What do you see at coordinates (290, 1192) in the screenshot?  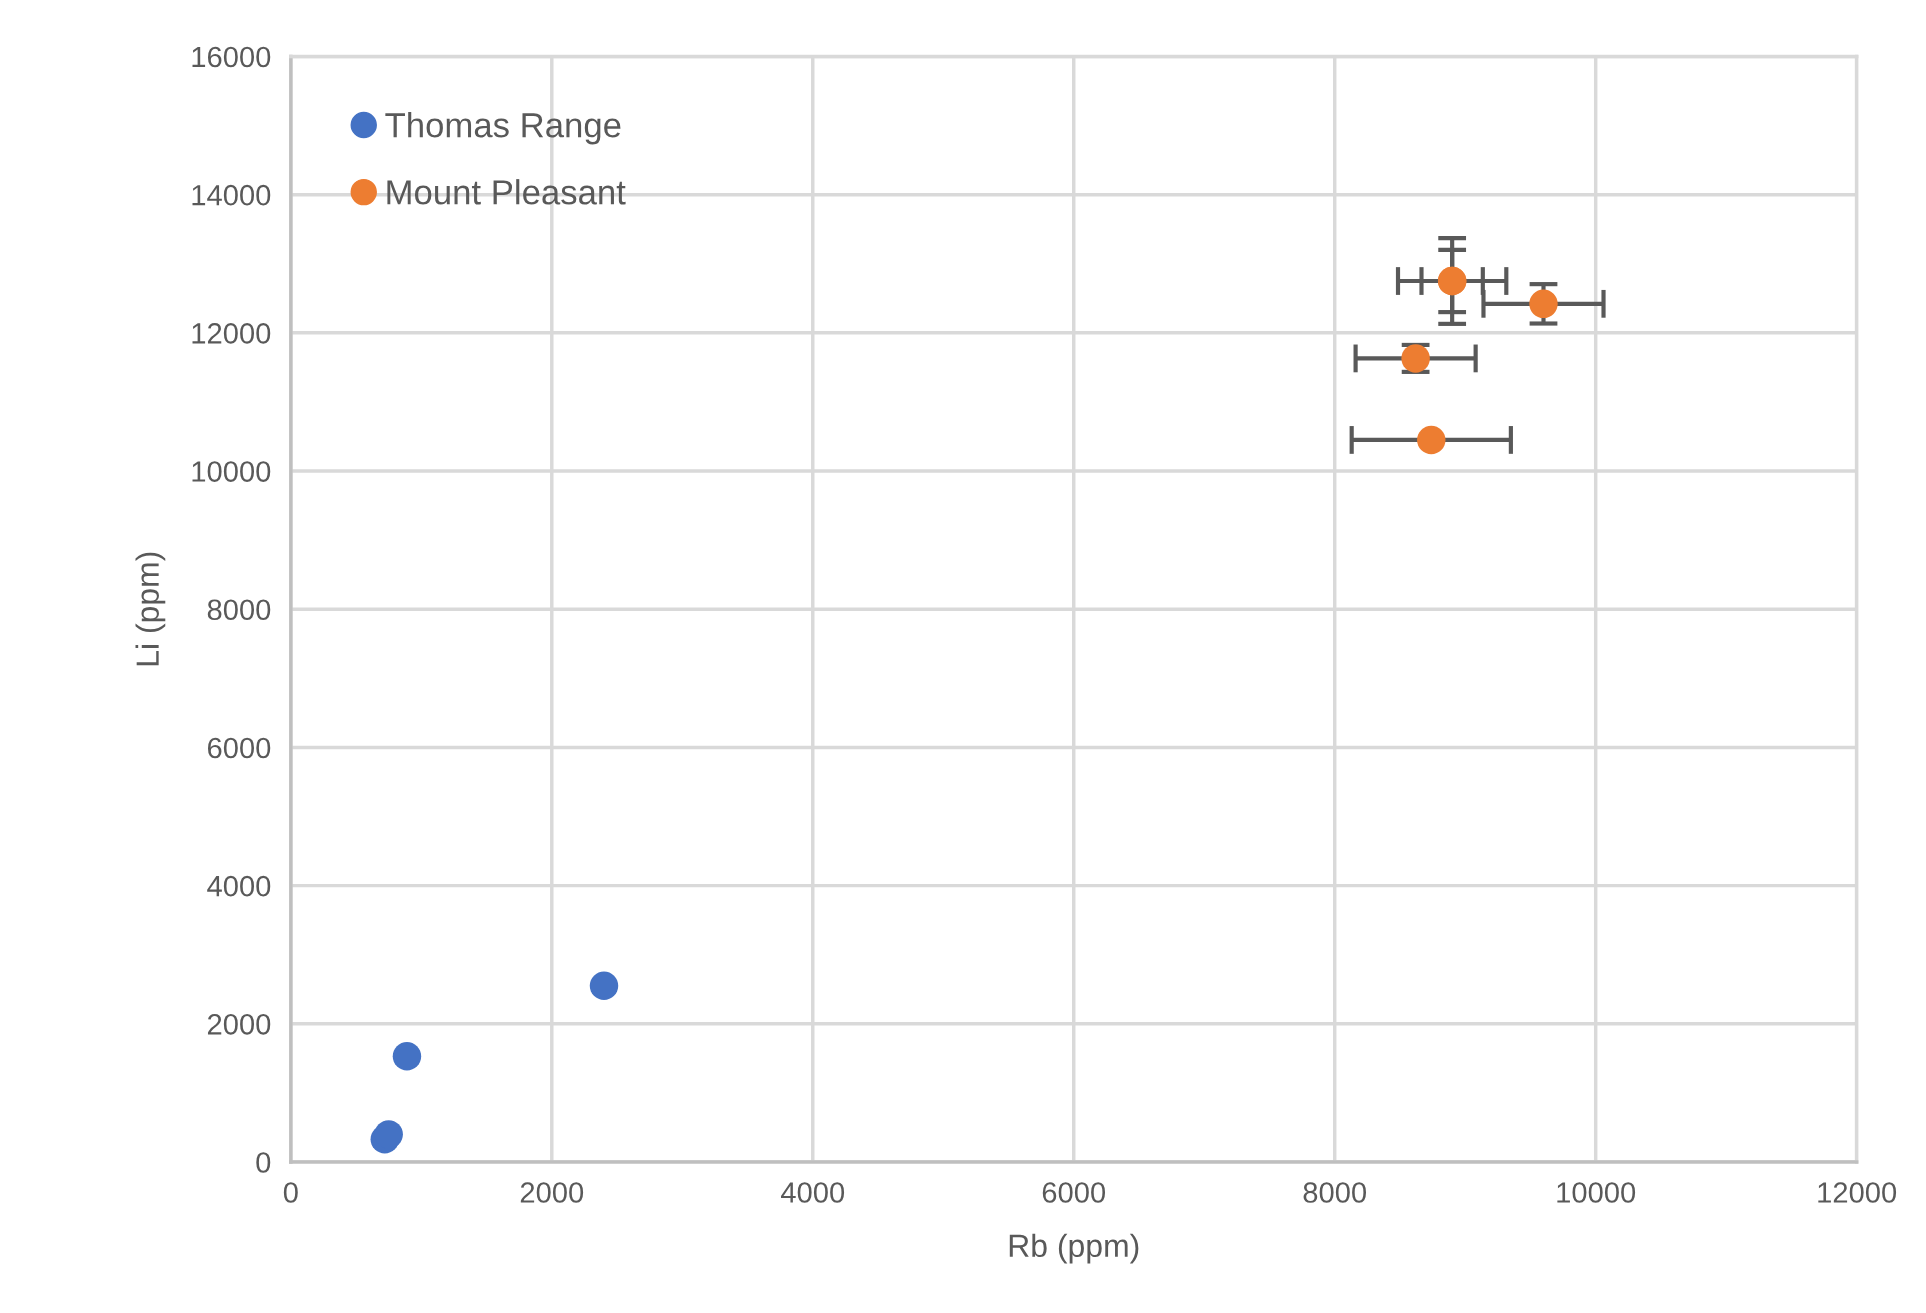 I see `x-tick-label: 0` at bounding box center [290, 1192].